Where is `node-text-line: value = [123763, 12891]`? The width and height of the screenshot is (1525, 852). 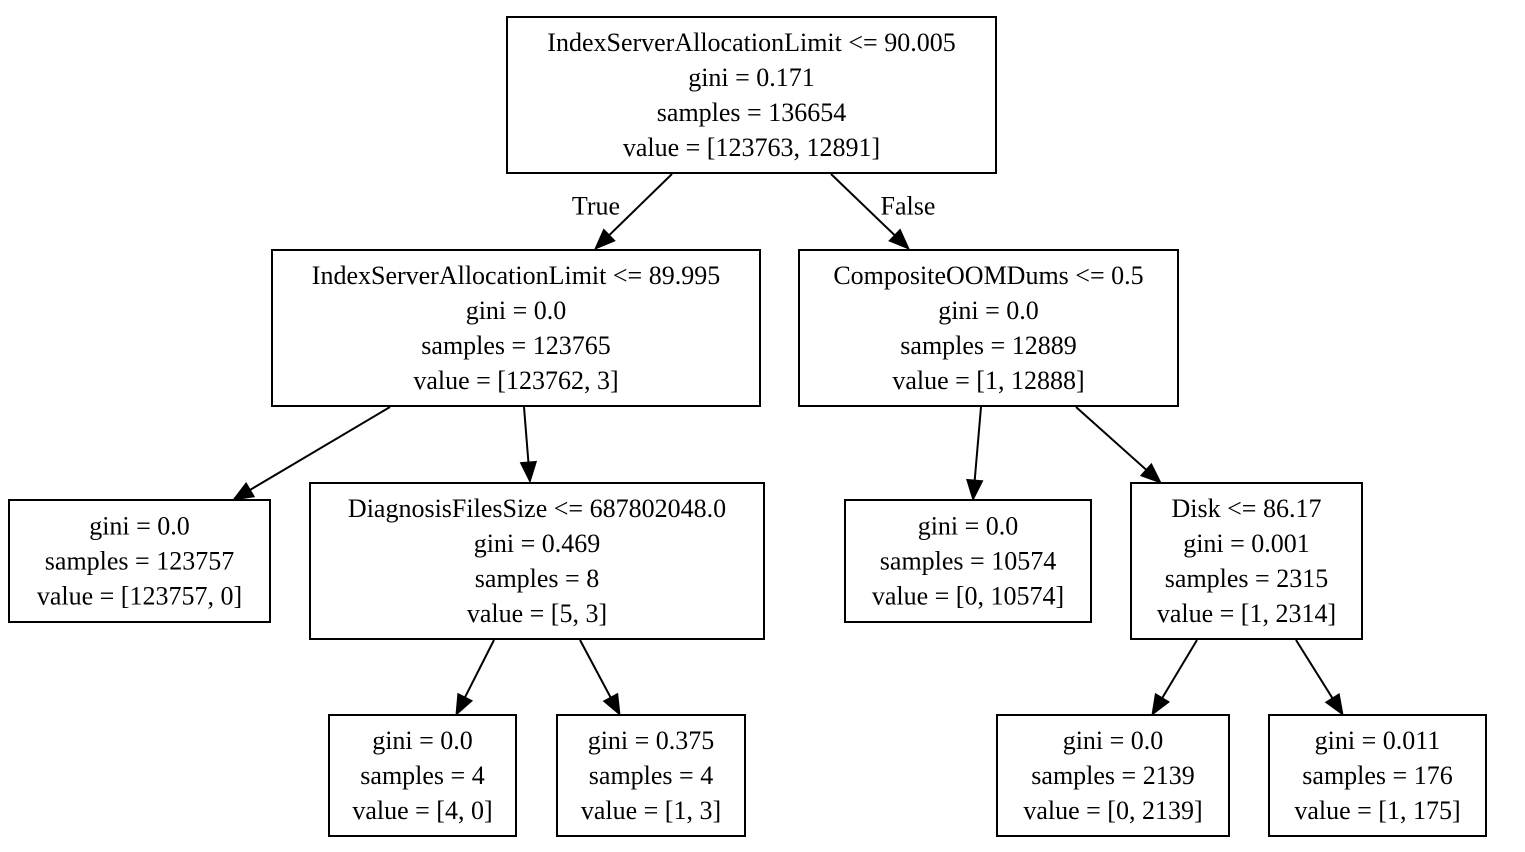 node-text-line: value = [123763, 12891] is located at coordinates (751, 147).